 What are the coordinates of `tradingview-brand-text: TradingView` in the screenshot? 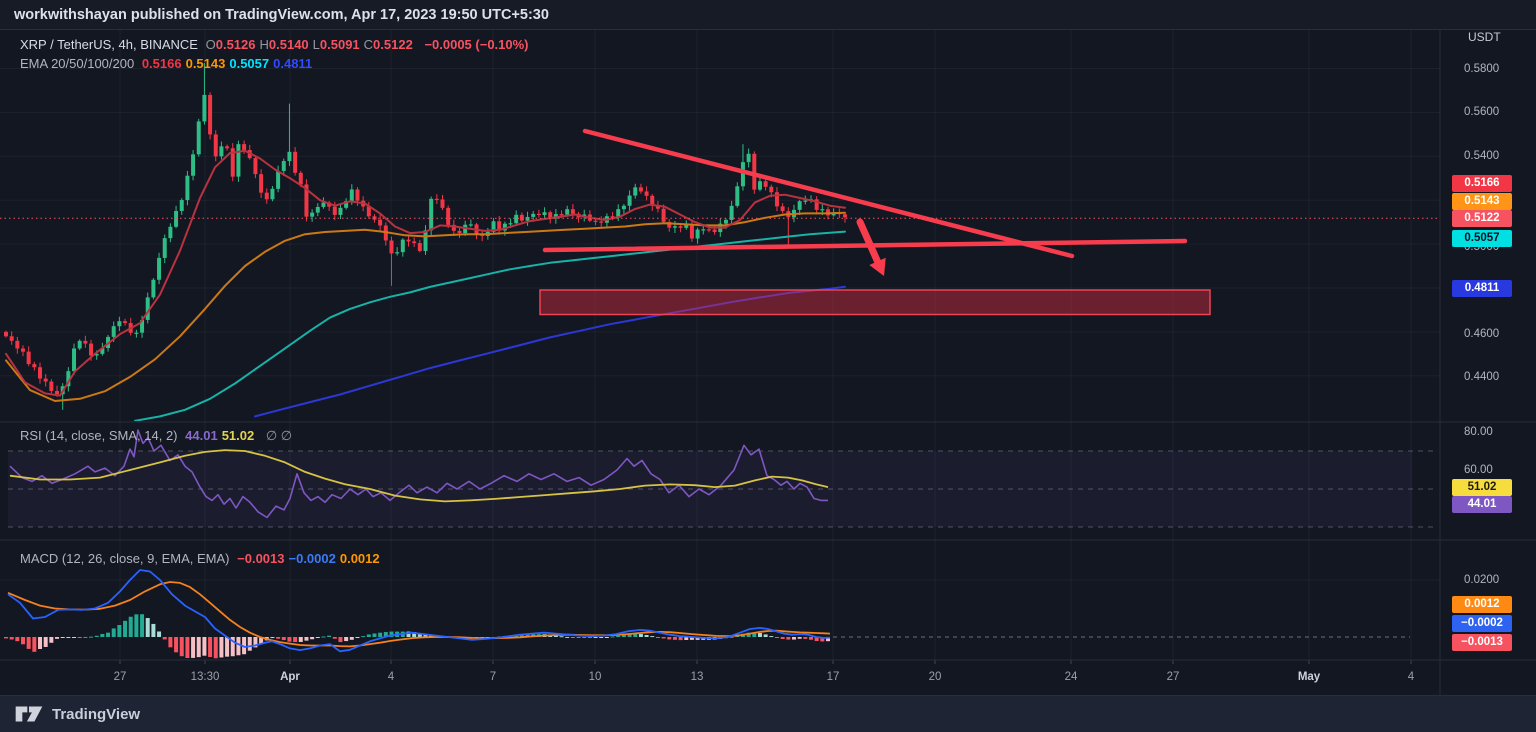 It's located at (96, 714).